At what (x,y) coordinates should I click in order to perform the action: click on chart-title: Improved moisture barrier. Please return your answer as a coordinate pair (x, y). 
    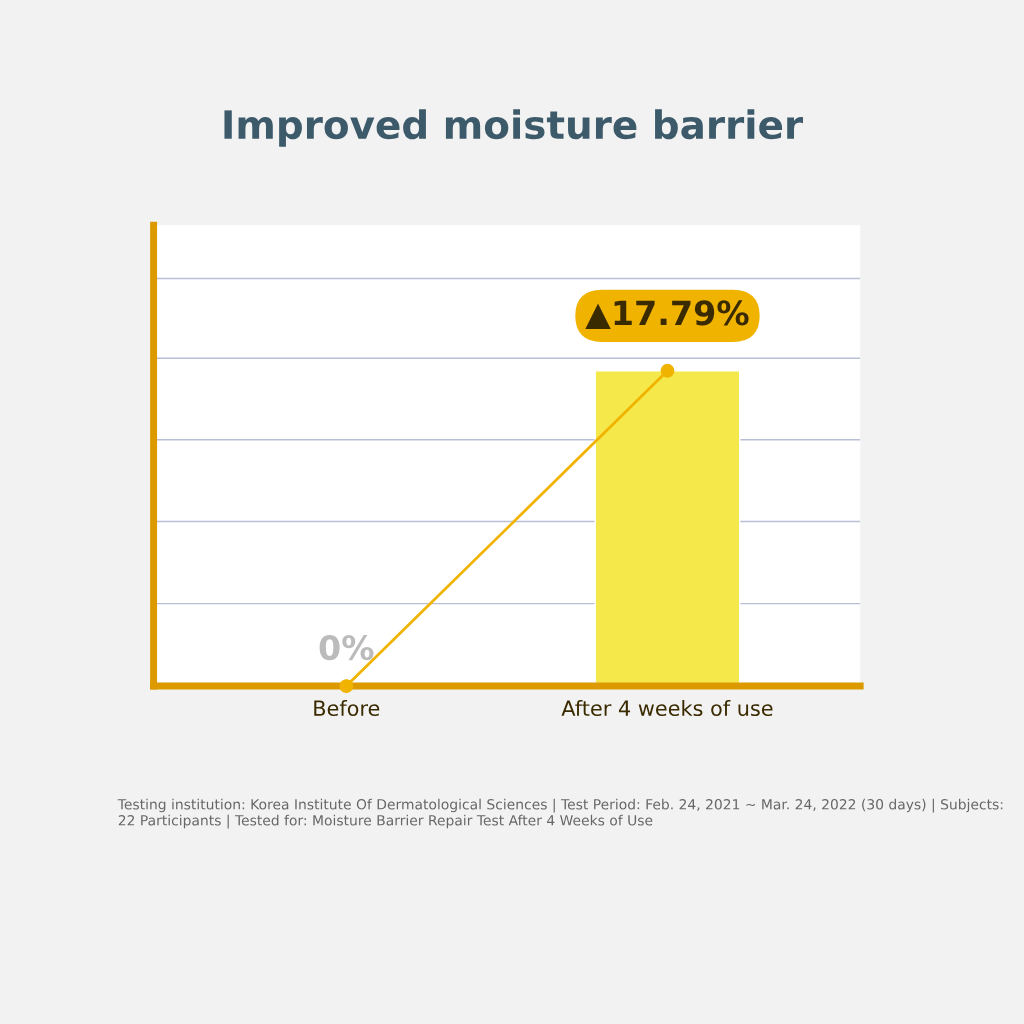
    Looking at the image, I should click on (514, 128).